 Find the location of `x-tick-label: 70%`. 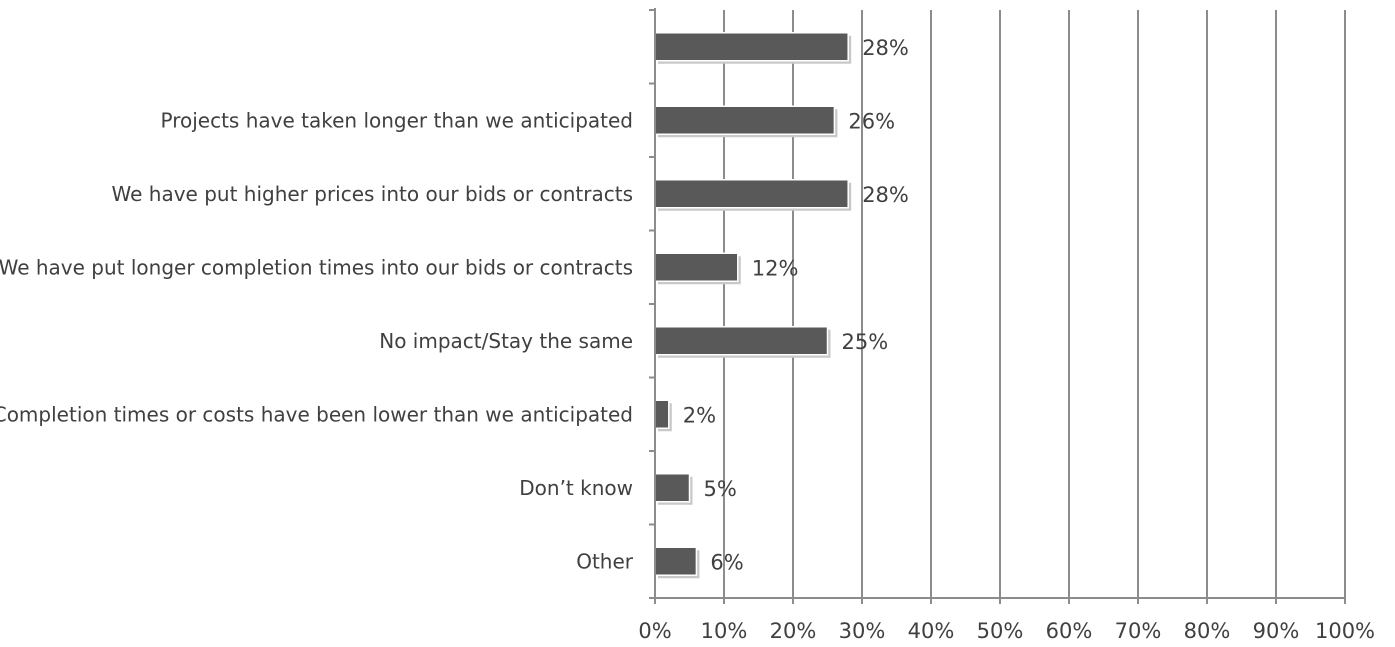

x-tick-label: 70% is located at coordinates (1138, 631).